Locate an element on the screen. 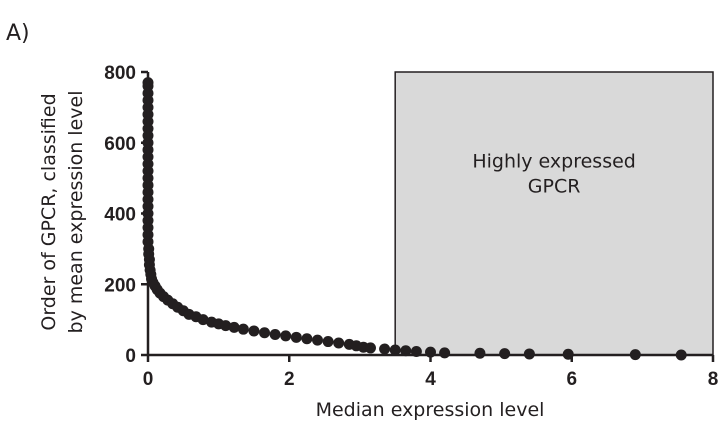 This screenshot has height=425, width=726. y-tick-label: 0 is located at coordinates (130, 356).